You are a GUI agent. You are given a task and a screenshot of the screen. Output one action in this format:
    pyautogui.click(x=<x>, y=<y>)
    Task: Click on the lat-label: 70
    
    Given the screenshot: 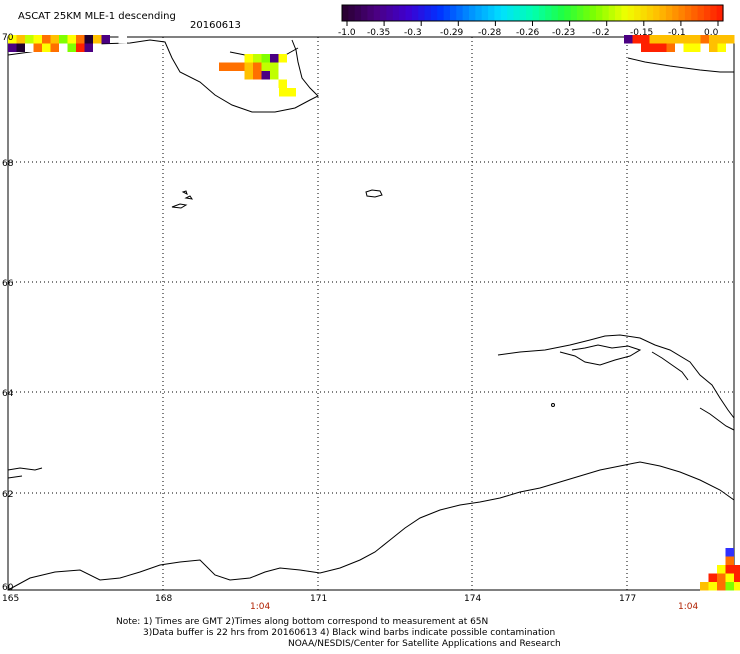 What is the action you would take?
    pyautogui.click(x=8, y=38)
    